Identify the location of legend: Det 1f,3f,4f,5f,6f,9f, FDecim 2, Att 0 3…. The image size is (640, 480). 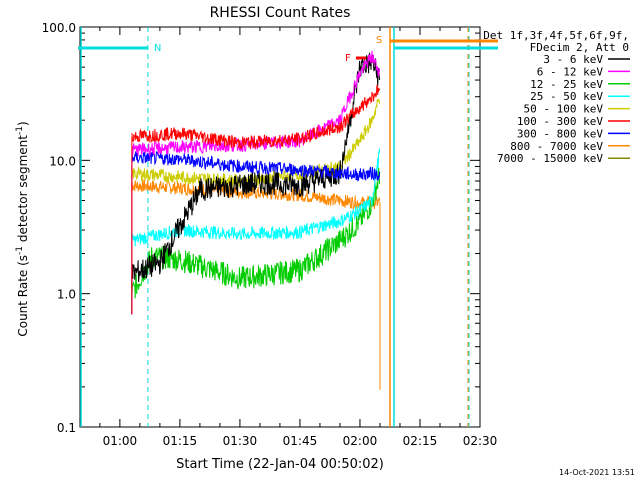
(556, 97).